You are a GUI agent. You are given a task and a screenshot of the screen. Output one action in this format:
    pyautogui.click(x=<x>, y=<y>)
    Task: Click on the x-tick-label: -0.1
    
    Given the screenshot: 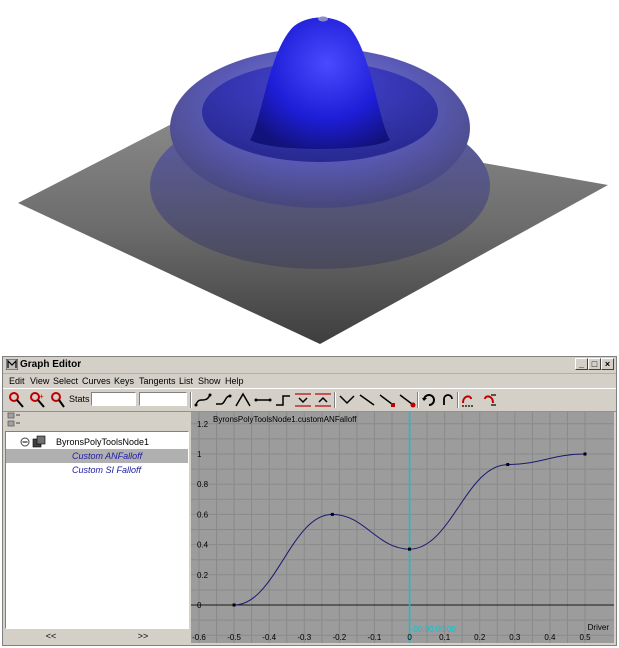 What is the action you would take?
    pyautogui.click(x=375, y=637)
    